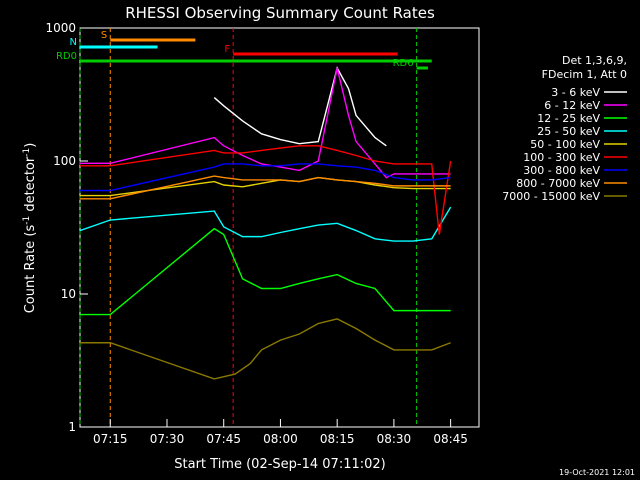 Image resolution: width=640 pixels, height=480 pixels. I want to click on legend-label-0: 3 - 6 keV, so click(575, 92).